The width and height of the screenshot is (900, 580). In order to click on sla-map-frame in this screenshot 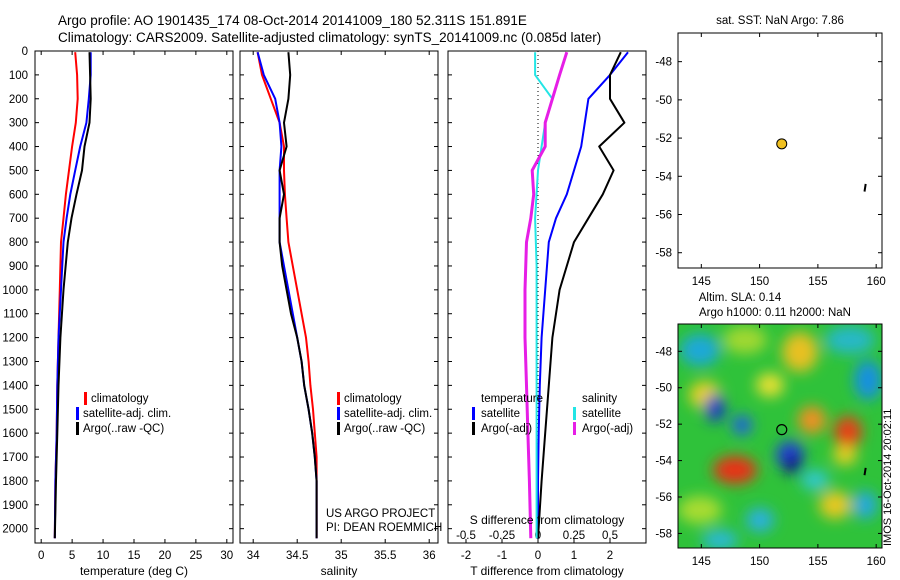, I will do `click(780, 436)`.